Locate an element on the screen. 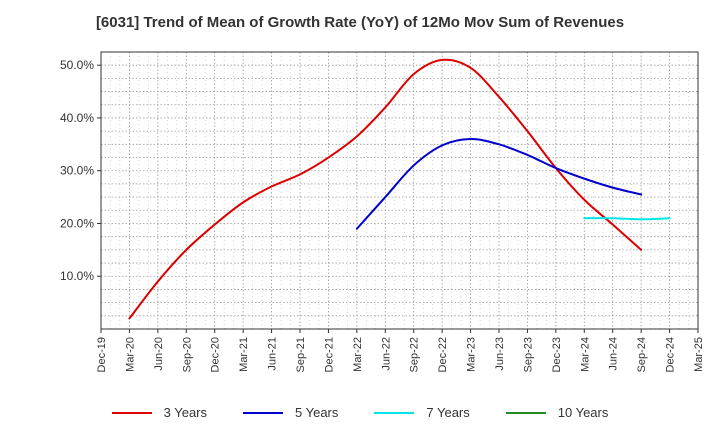 This screenshot has width=720, height=440. legend-item-5-years: 5 Years is located at coordinates (290, 412).